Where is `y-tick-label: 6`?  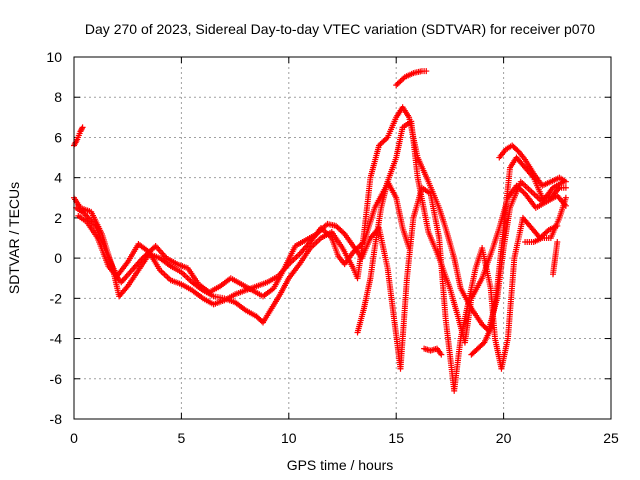 y-tick-label: 6 is located at coordinates (58, 137).